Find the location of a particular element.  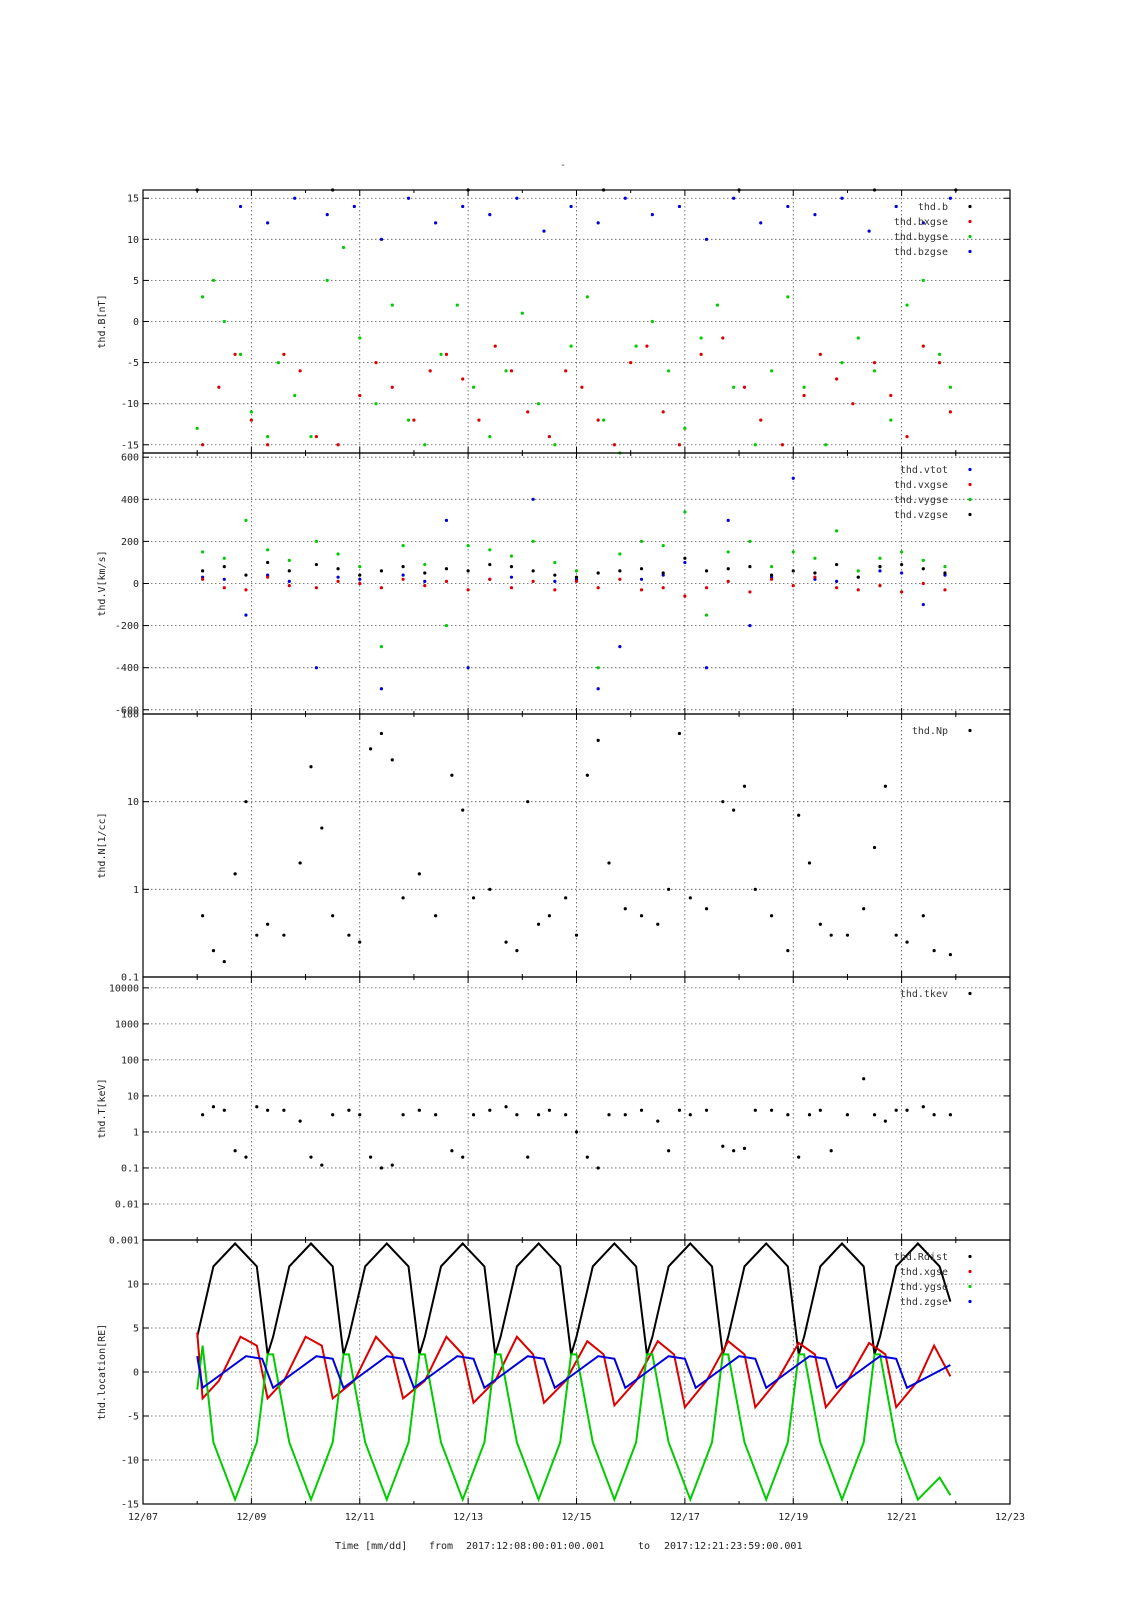

ylabel-location: thd.location[RE] is located at coordinates (102, 1372).